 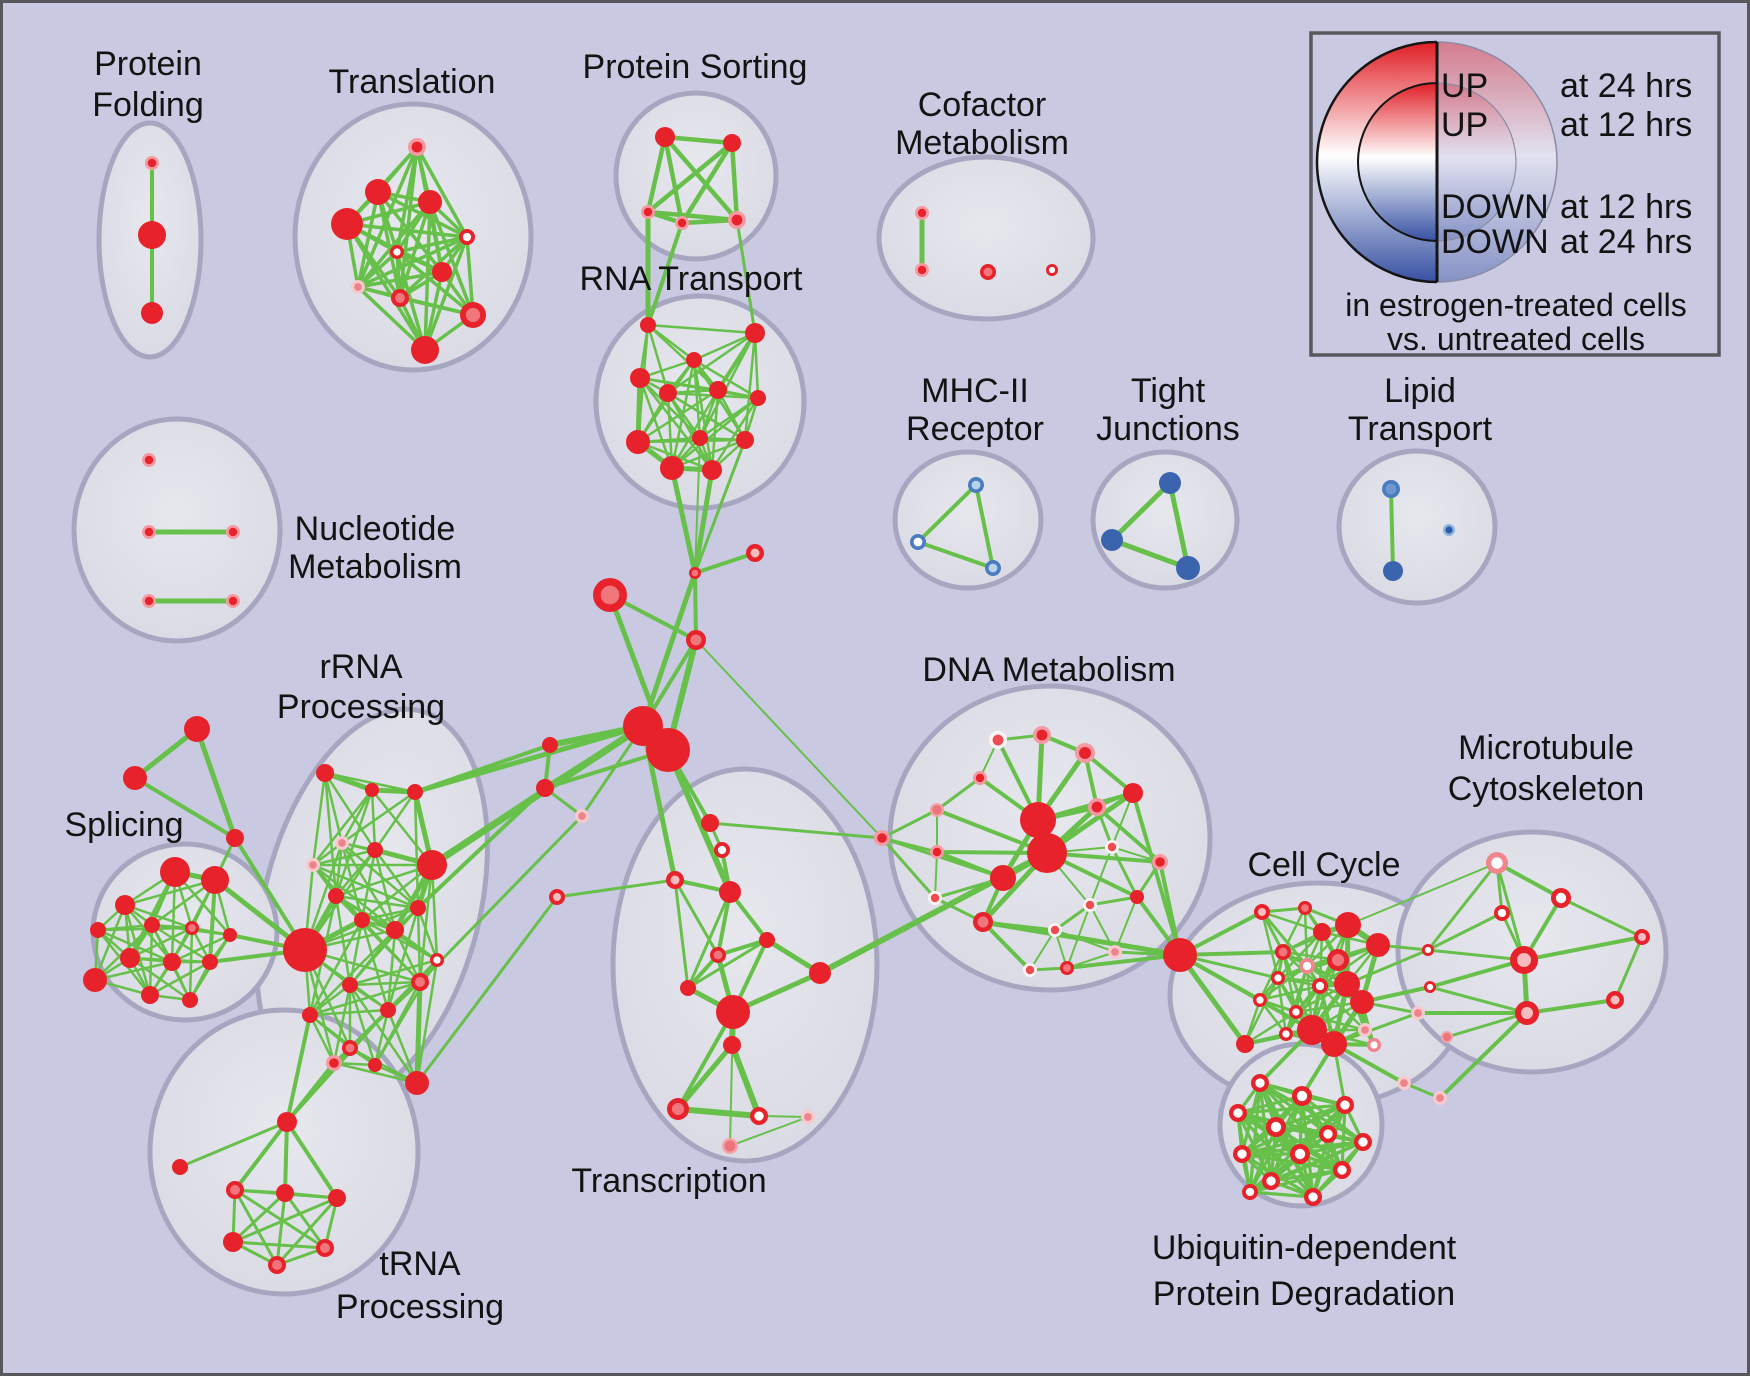 What do you see at coordinates (708, 454) in the screenshot?
I see `edge-rna` at bounding box center [708, 454].